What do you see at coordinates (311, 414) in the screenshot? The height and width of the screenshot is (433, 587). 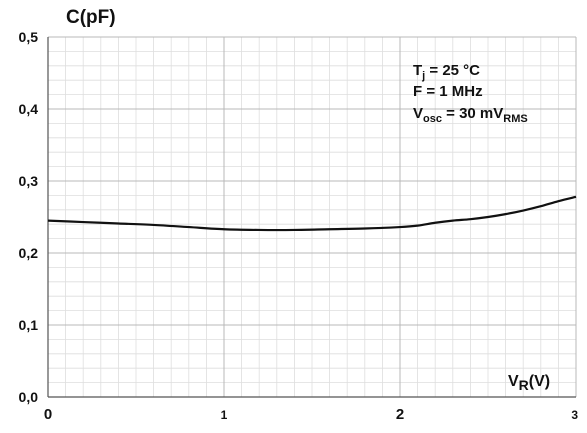 I see `x-tick-labels: 0 1 2 3` at bounding box center [311, 414].